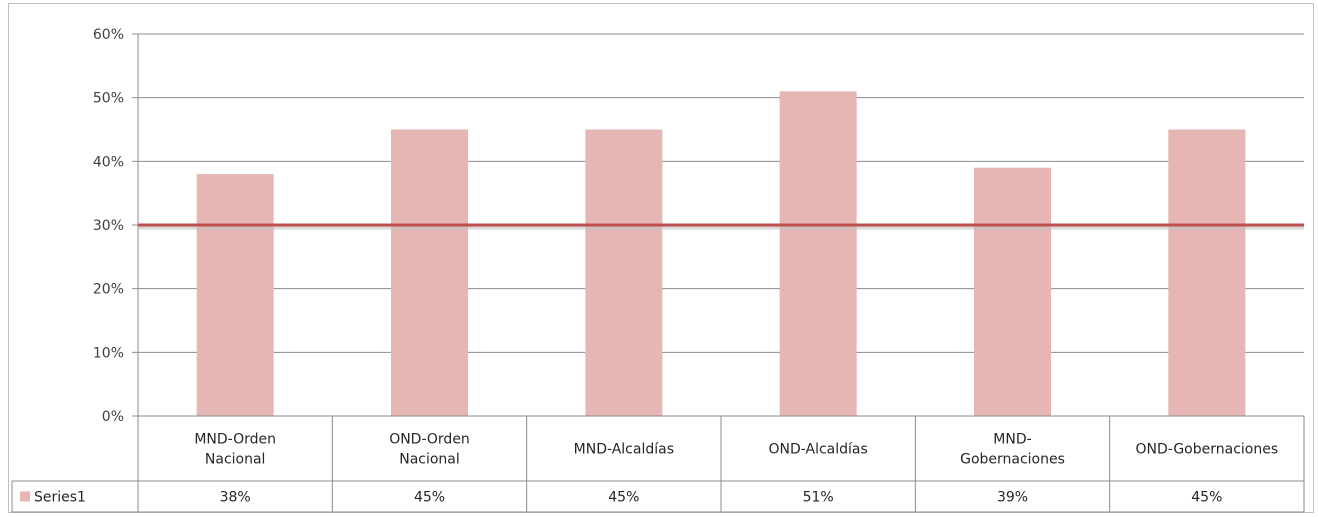 This screenshot has height=517, width=1318. I want to click on y-axis: 0% 10% 20% 30% 40% 50% 60%, so click(116, 226).